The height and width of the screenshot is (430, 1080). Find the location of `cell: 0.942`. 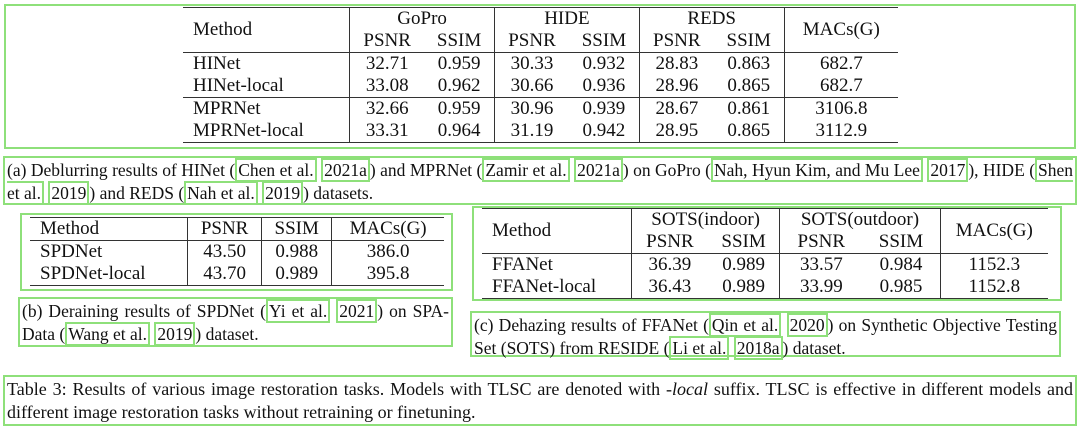

cell: 0.942 is located at coordinates (604, 131).